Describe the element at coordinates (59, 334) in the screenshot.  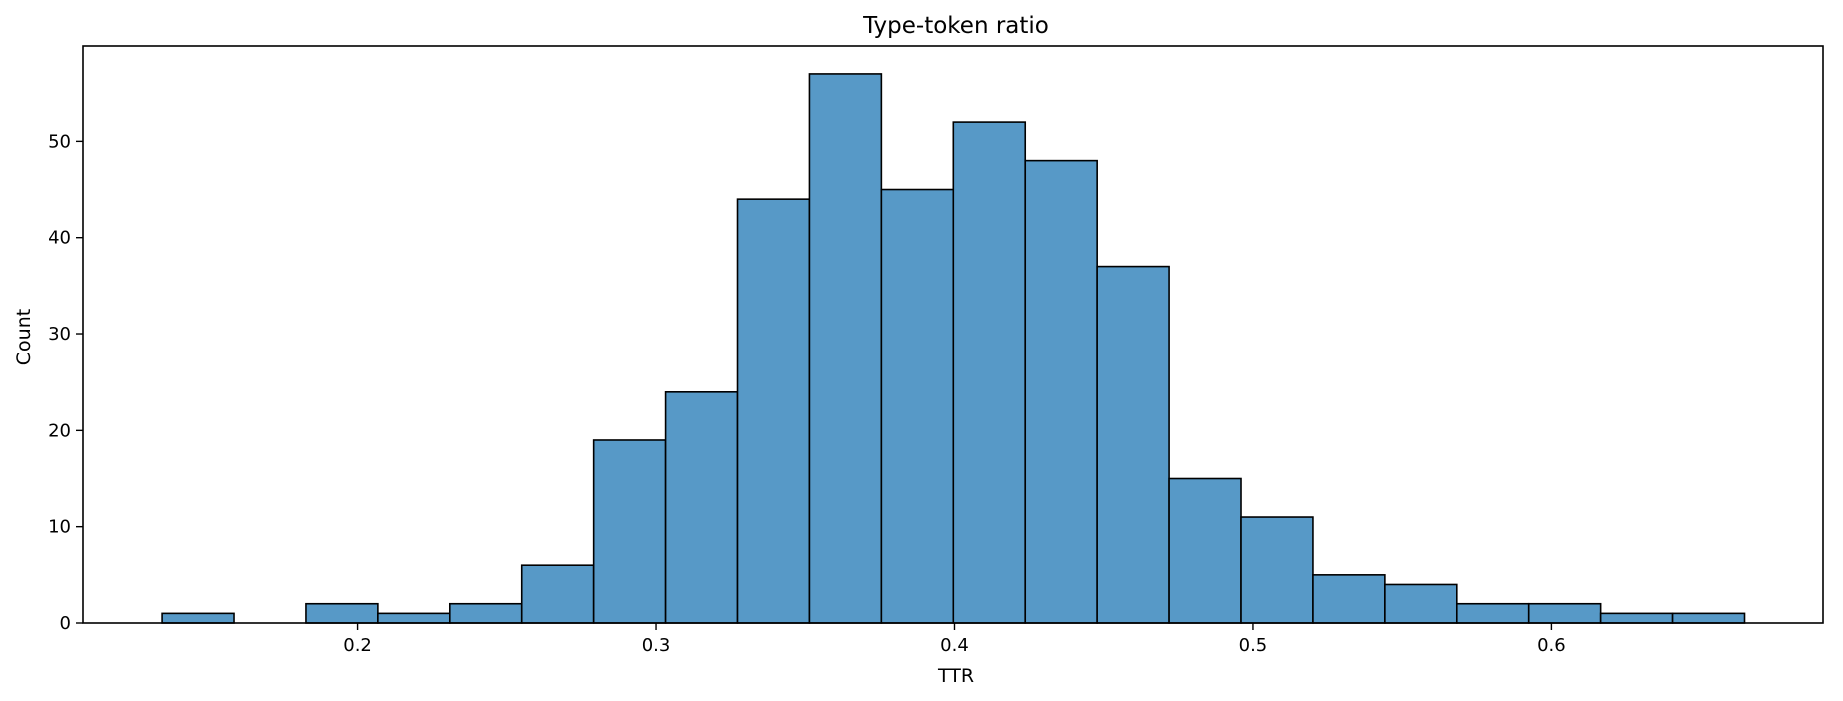
I see `y-tick-label: 30` at that location.